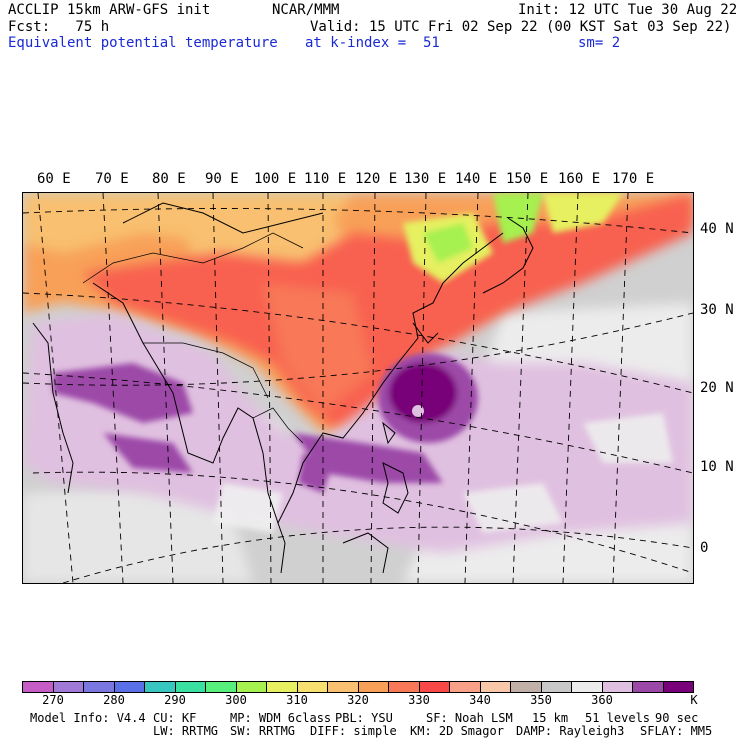 The width and height of the screenshot is (740, 740). I want to click on damp-scheme: DAMP: Rayleigh3, so click(570, 731).